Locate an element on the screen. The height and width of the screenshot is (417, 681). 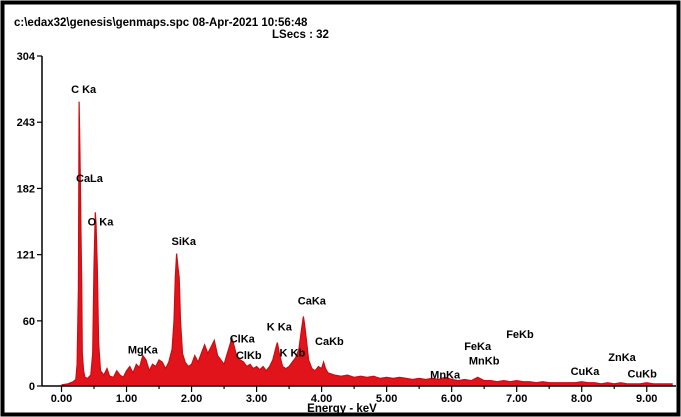
peak-label: CaLa is located at coordinates (90, 179).